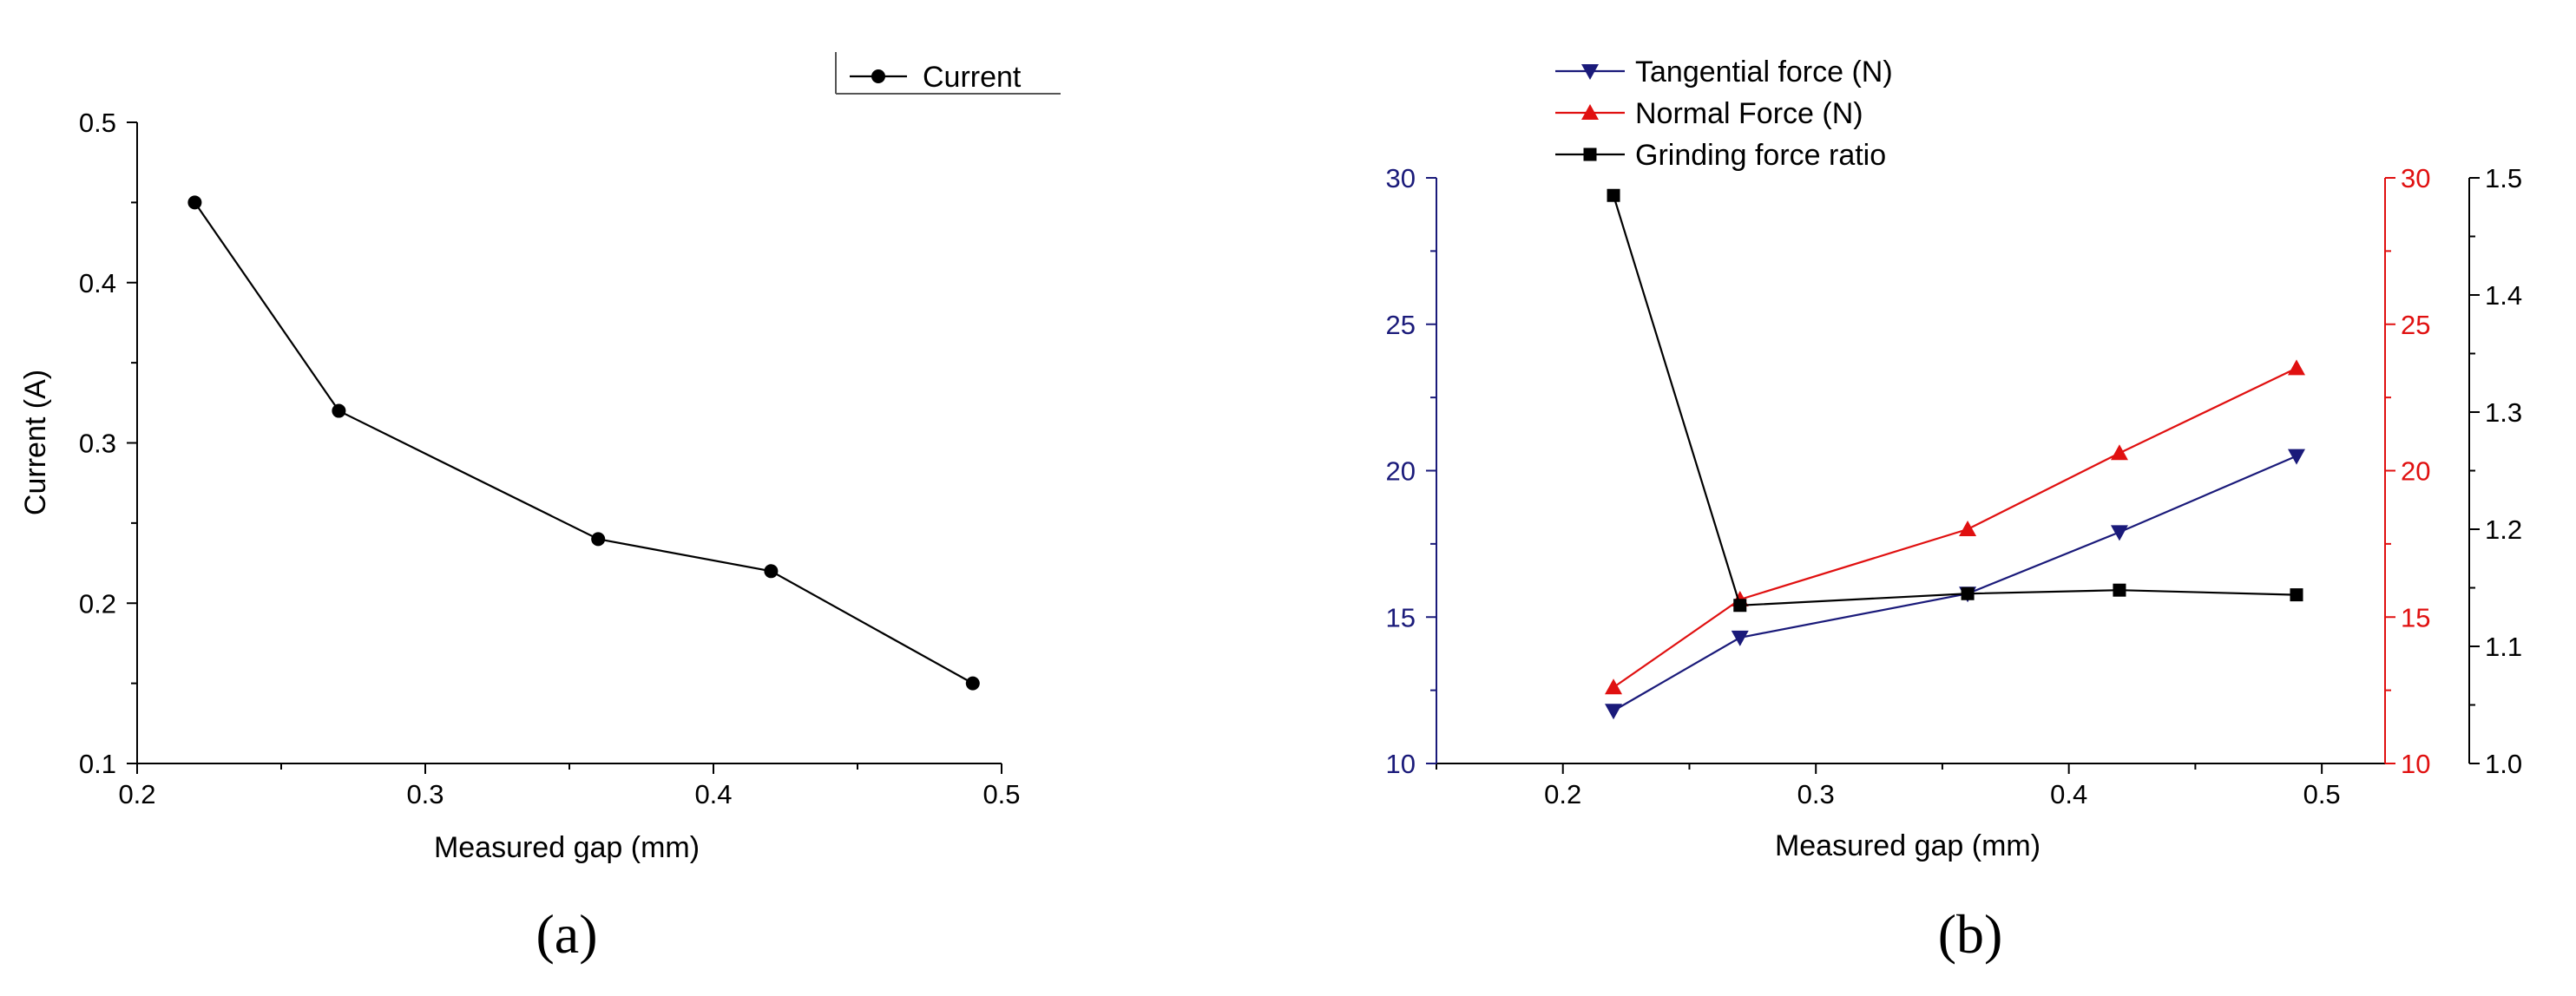 Image resolution: width=2576 pixels, height=996 pixels. What do you see at coordinates (97, 603) in the screenshot?
I see `panel-a-y-tick-label: 0.2` at bounding box center [97, 603].